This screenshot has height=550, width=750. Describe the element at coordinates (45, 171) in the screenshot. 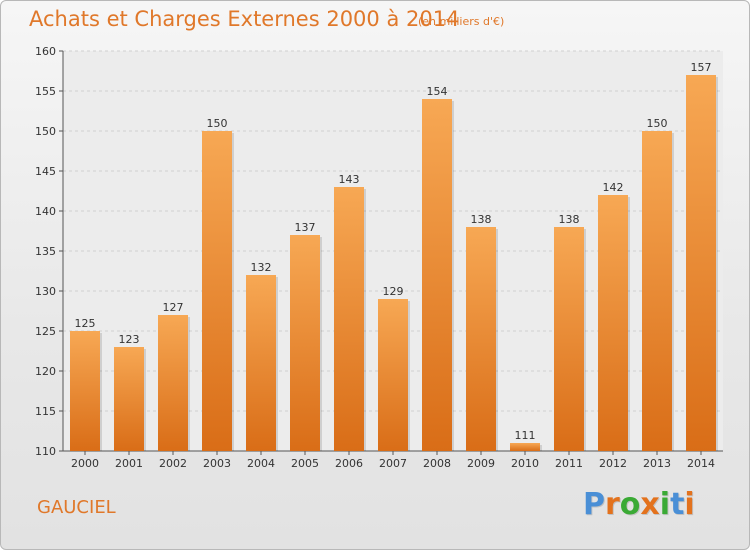

I see `y-tick-label: 145` at that location.